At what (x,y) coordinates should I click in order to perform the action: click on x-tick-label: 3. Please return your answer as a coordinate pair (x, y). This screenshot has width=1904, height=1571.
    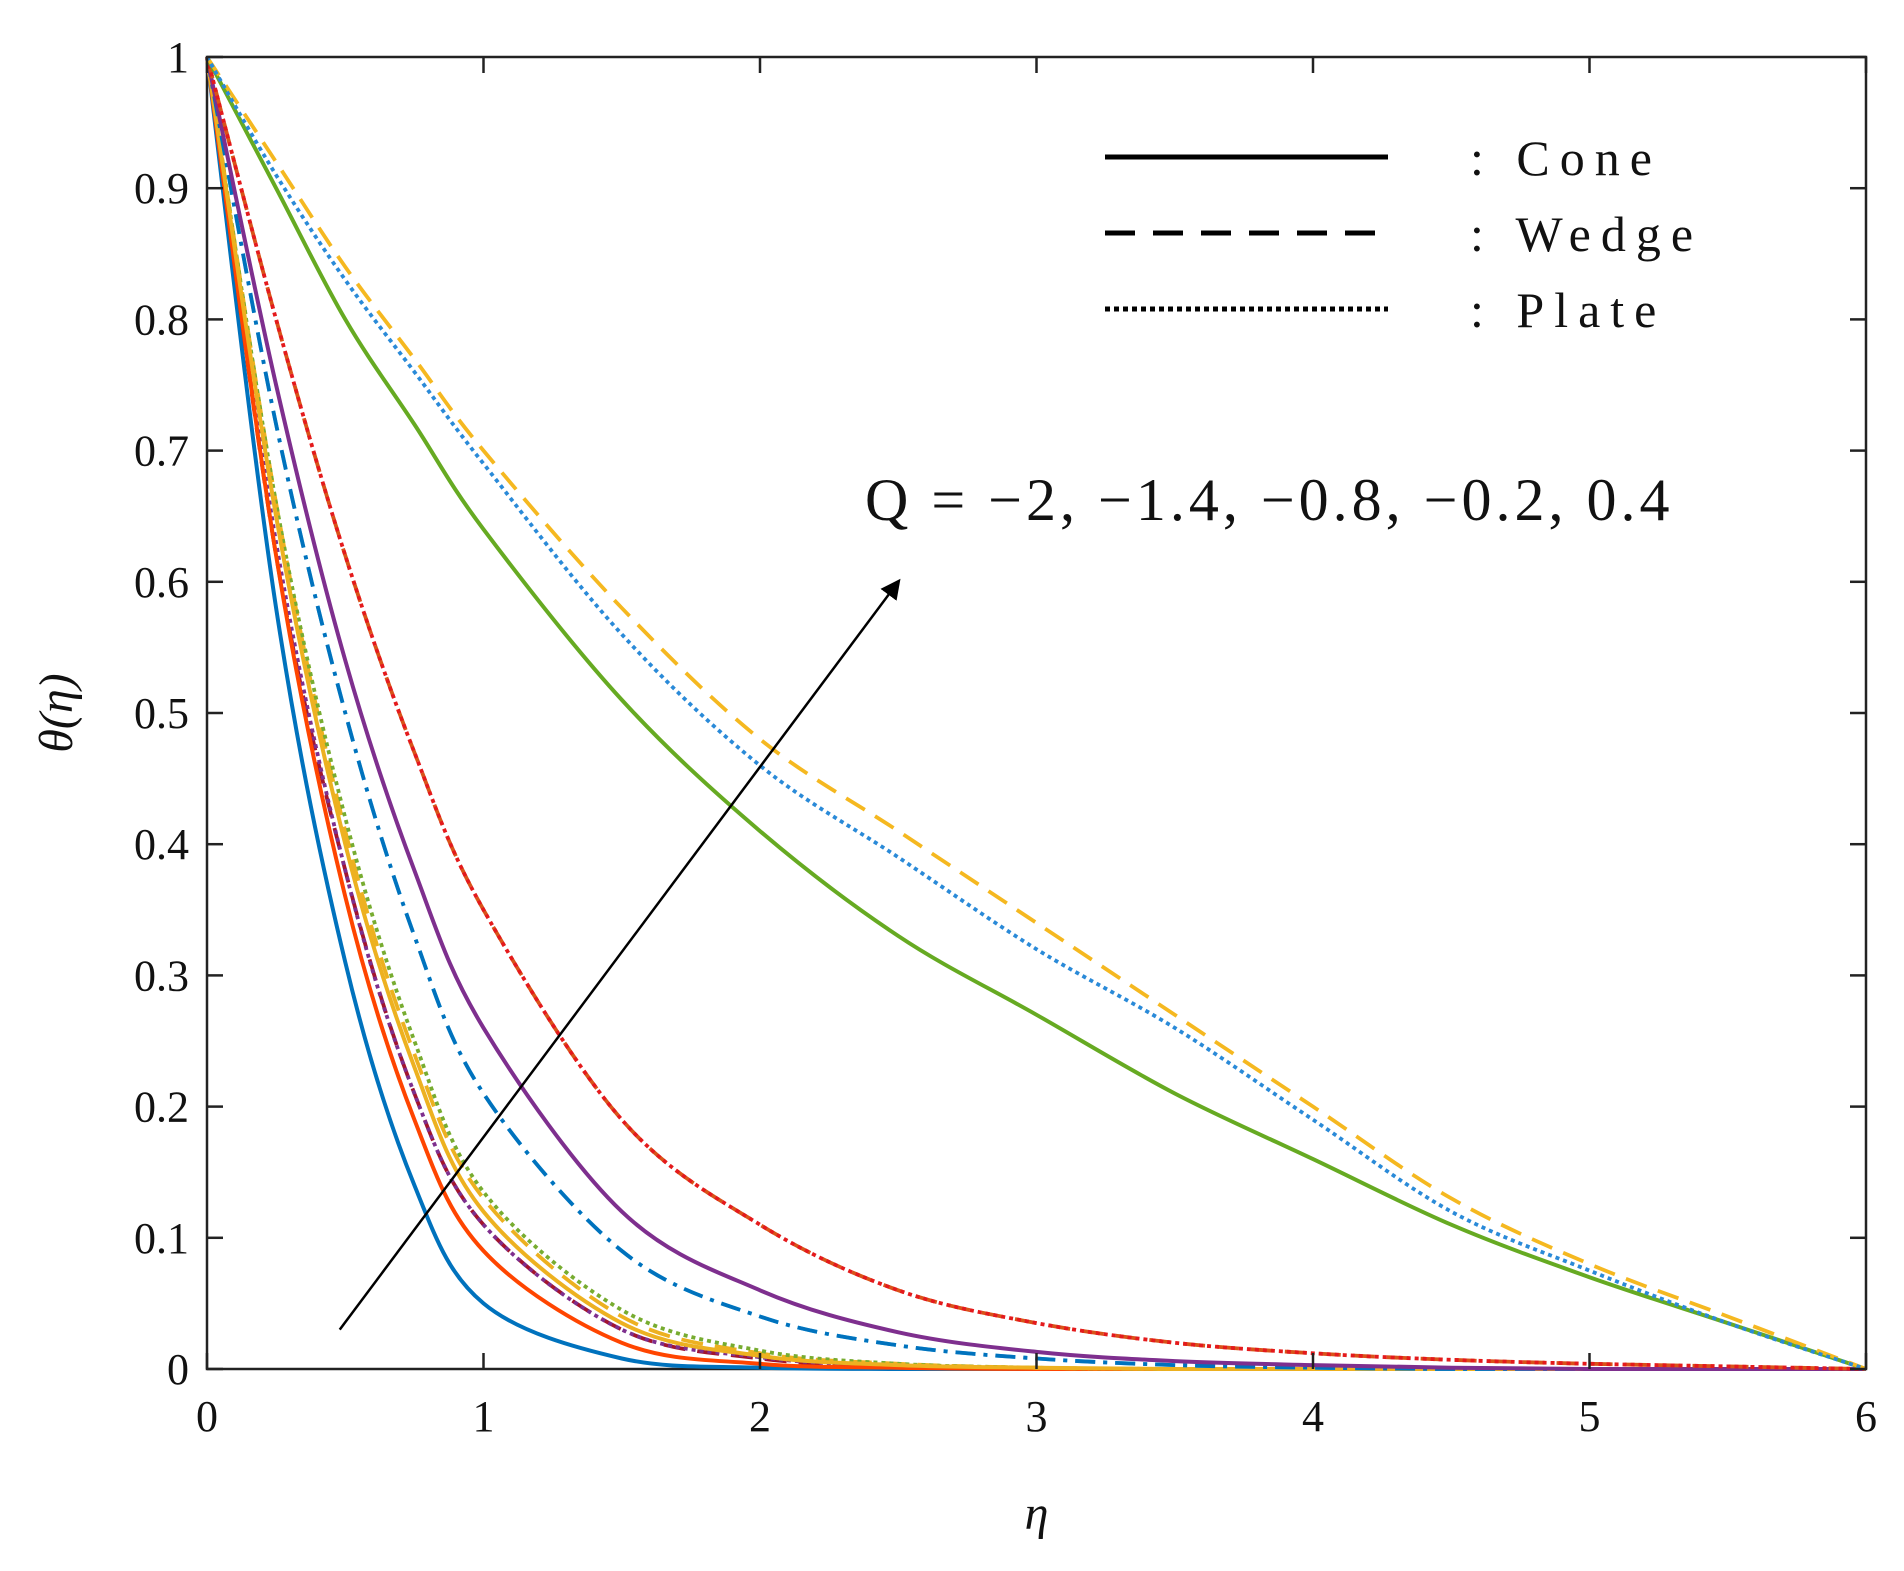
    Looking at the image, I should click on (1037, 1416).